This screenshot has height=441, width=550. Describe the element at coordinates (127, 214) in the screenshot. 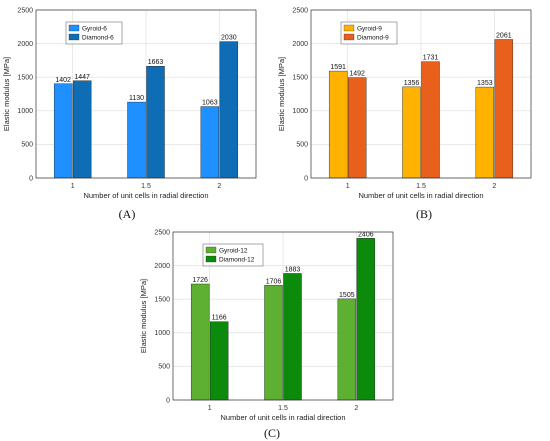

I see `caption-a: (A)` at that location.